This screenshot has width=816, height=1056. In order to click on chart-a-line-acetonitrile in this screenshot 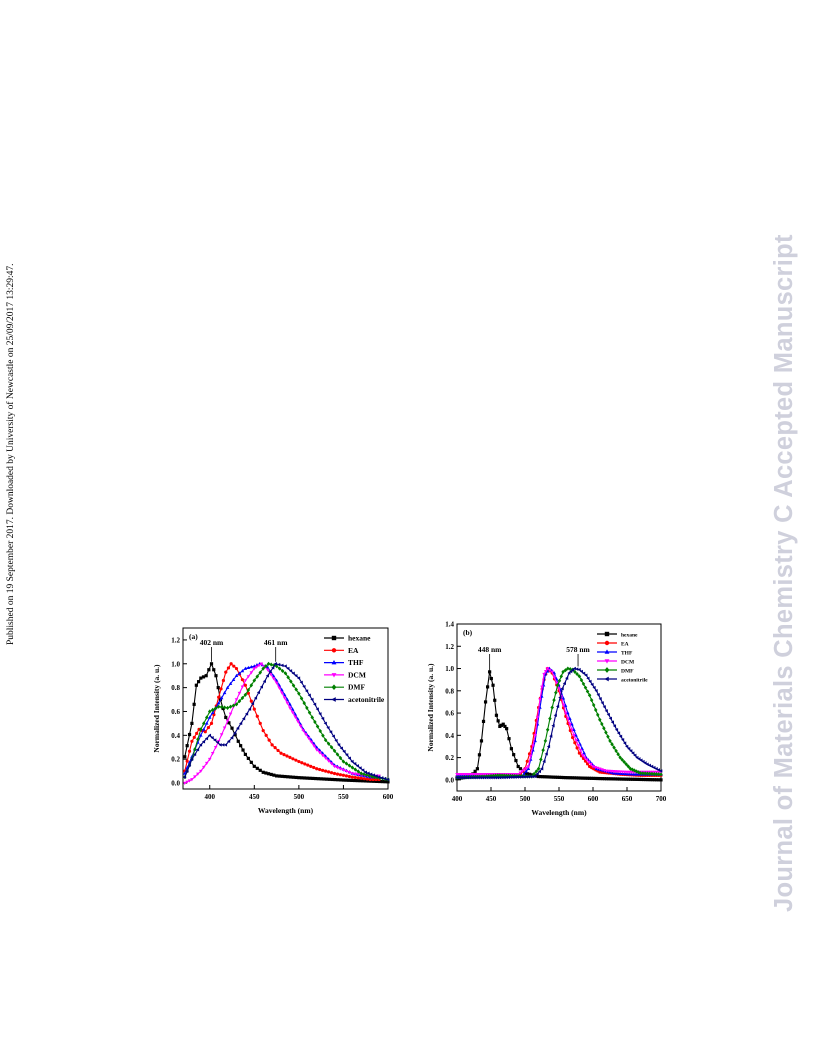, I will do `click(286, 722)`.